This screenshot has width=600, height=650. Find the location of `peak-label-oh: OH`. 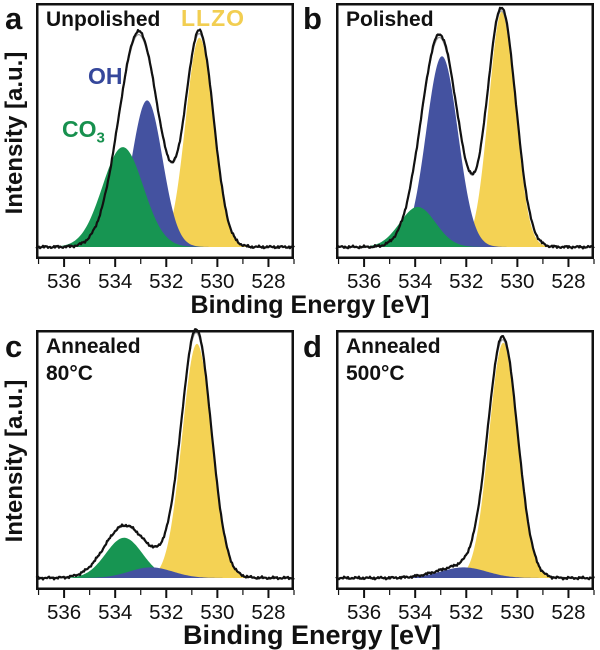

peak-label-oh: OH is located at coordinates (105, 76).